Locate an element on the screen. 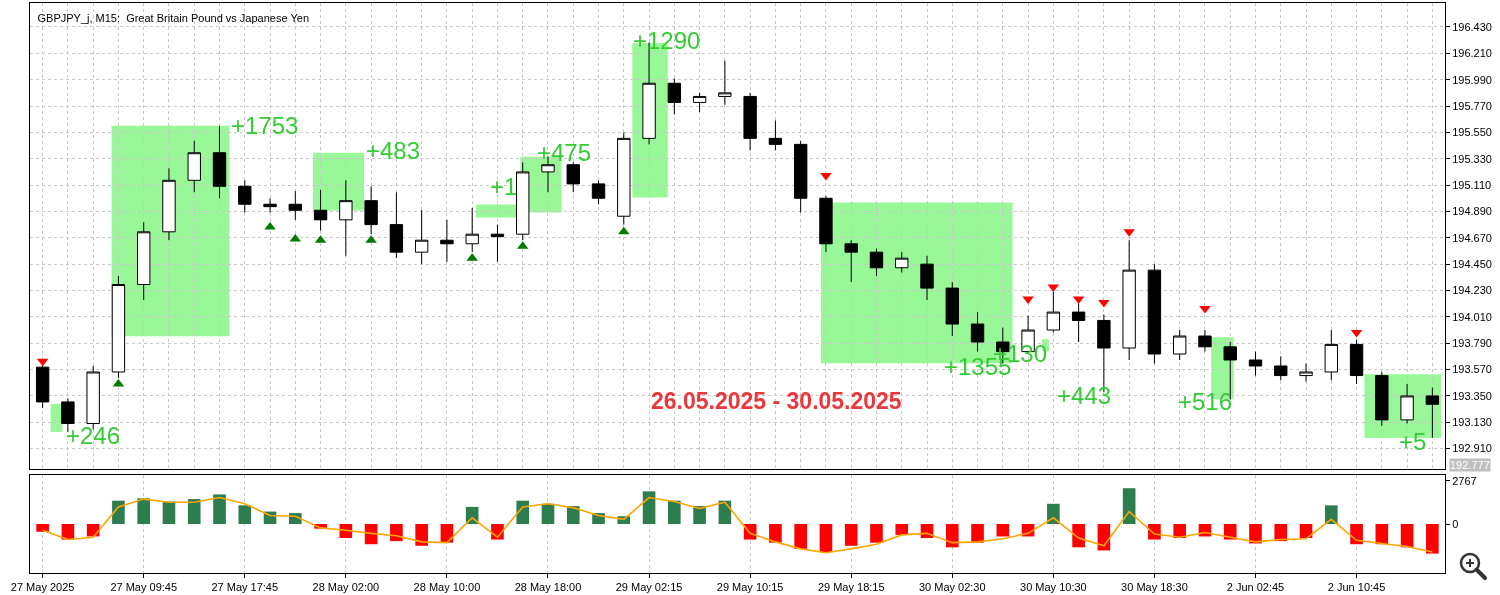 The image size is (1500, 595). y-tick-label: 196.430 is located at coordinates (1472, 26).